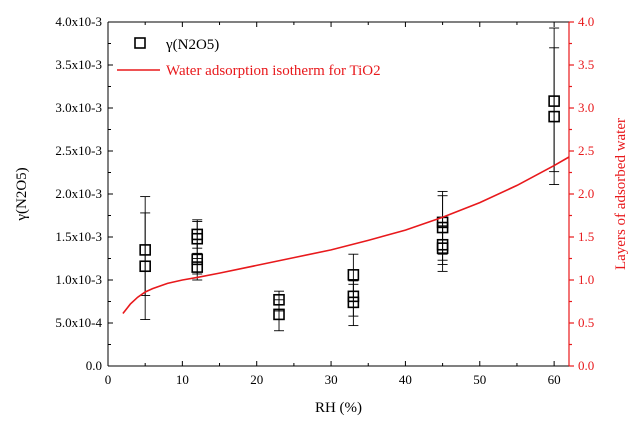 This screenshot has width=635, height=423. What do you see at coordinates (108, 379) in the screenshot?
I see `x-tick-label: 0` at bounding box center [108, 379].